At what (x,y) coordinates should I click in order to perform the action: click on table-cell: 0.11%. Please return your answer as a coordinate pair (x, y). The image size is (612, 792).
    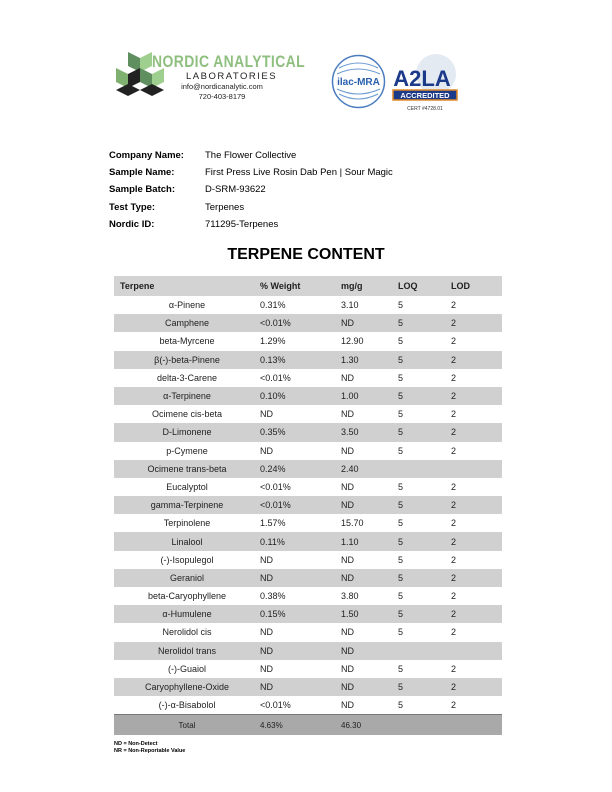
    Looking at the image, I should click on (300, 541).